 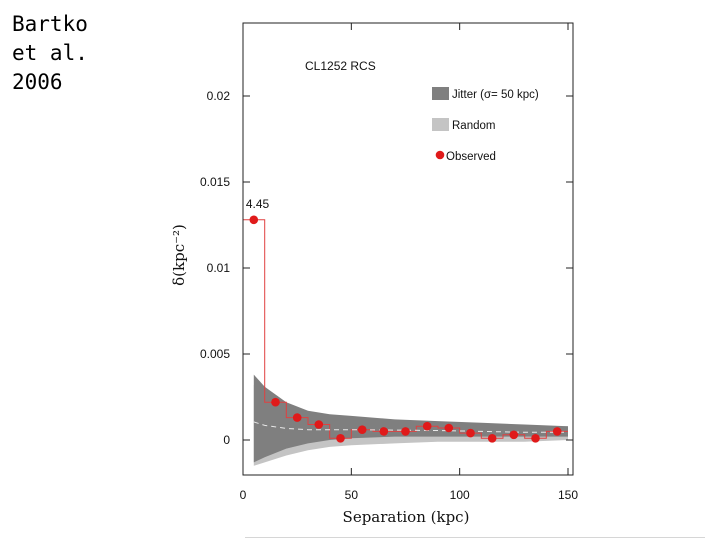 I want to click on chart-title: CL1252 RCS, so click(x=340, y=66).